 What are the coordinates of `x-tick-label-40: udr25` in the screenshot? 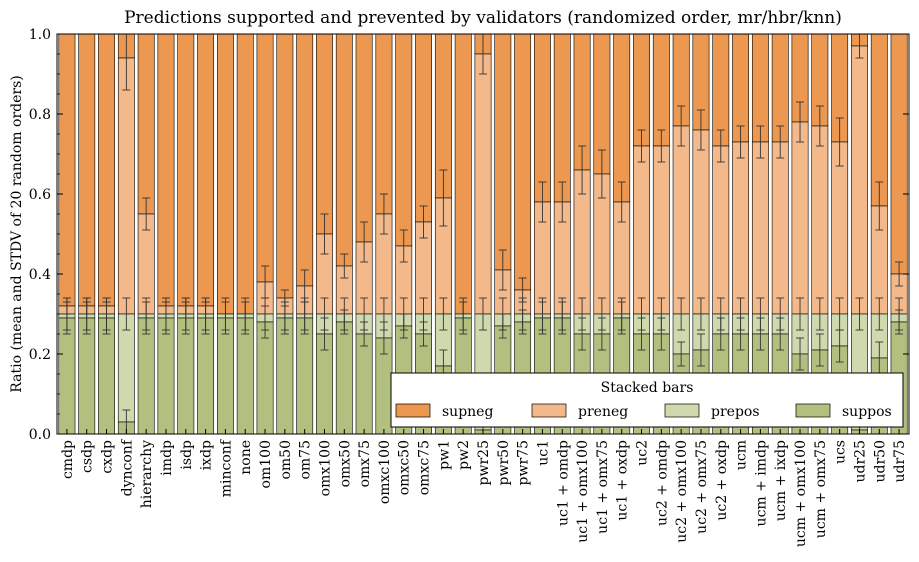 It's located at (860, 461).